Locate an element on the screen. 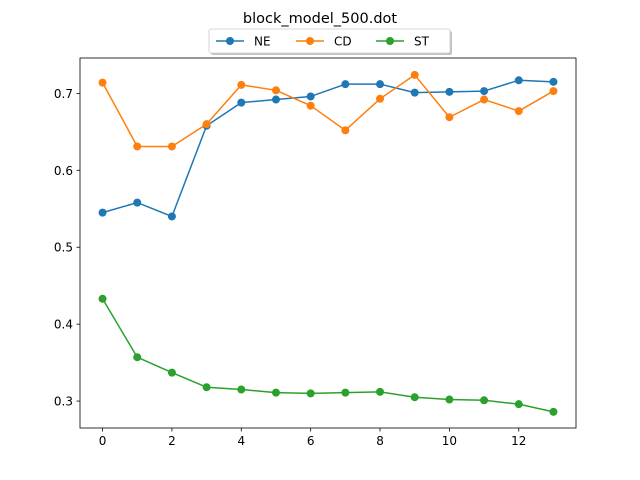 The height and width of the screenshot is (480, 640). y-axis: 0.3 0.4 0.5 0.6 0.7 is located at coordinates (67, 248).